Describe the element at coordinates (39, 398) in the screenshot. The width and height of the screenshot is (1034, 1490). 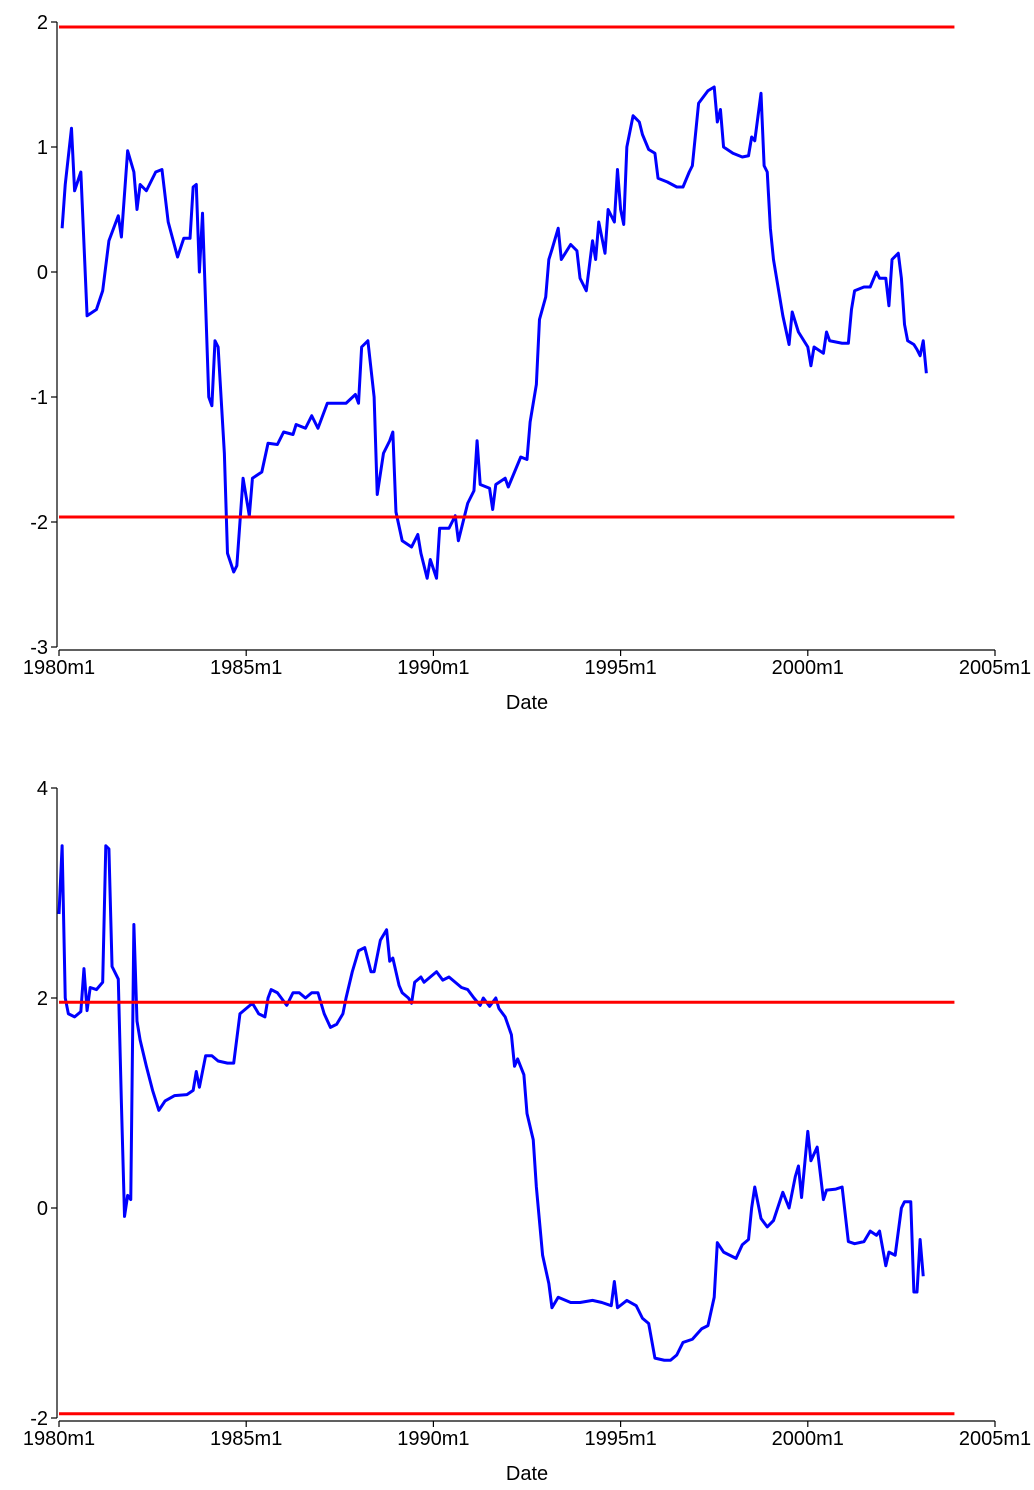
I see `y-tick-label: -1` at that location.